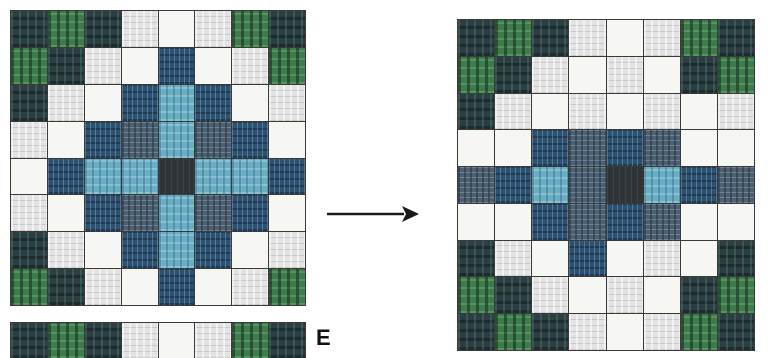 This screenshot has height=358, width=768. What do you see at coordinates (323, 337) in the screenshot?
I see `panel-label: E` at bounding box center [323, 337].